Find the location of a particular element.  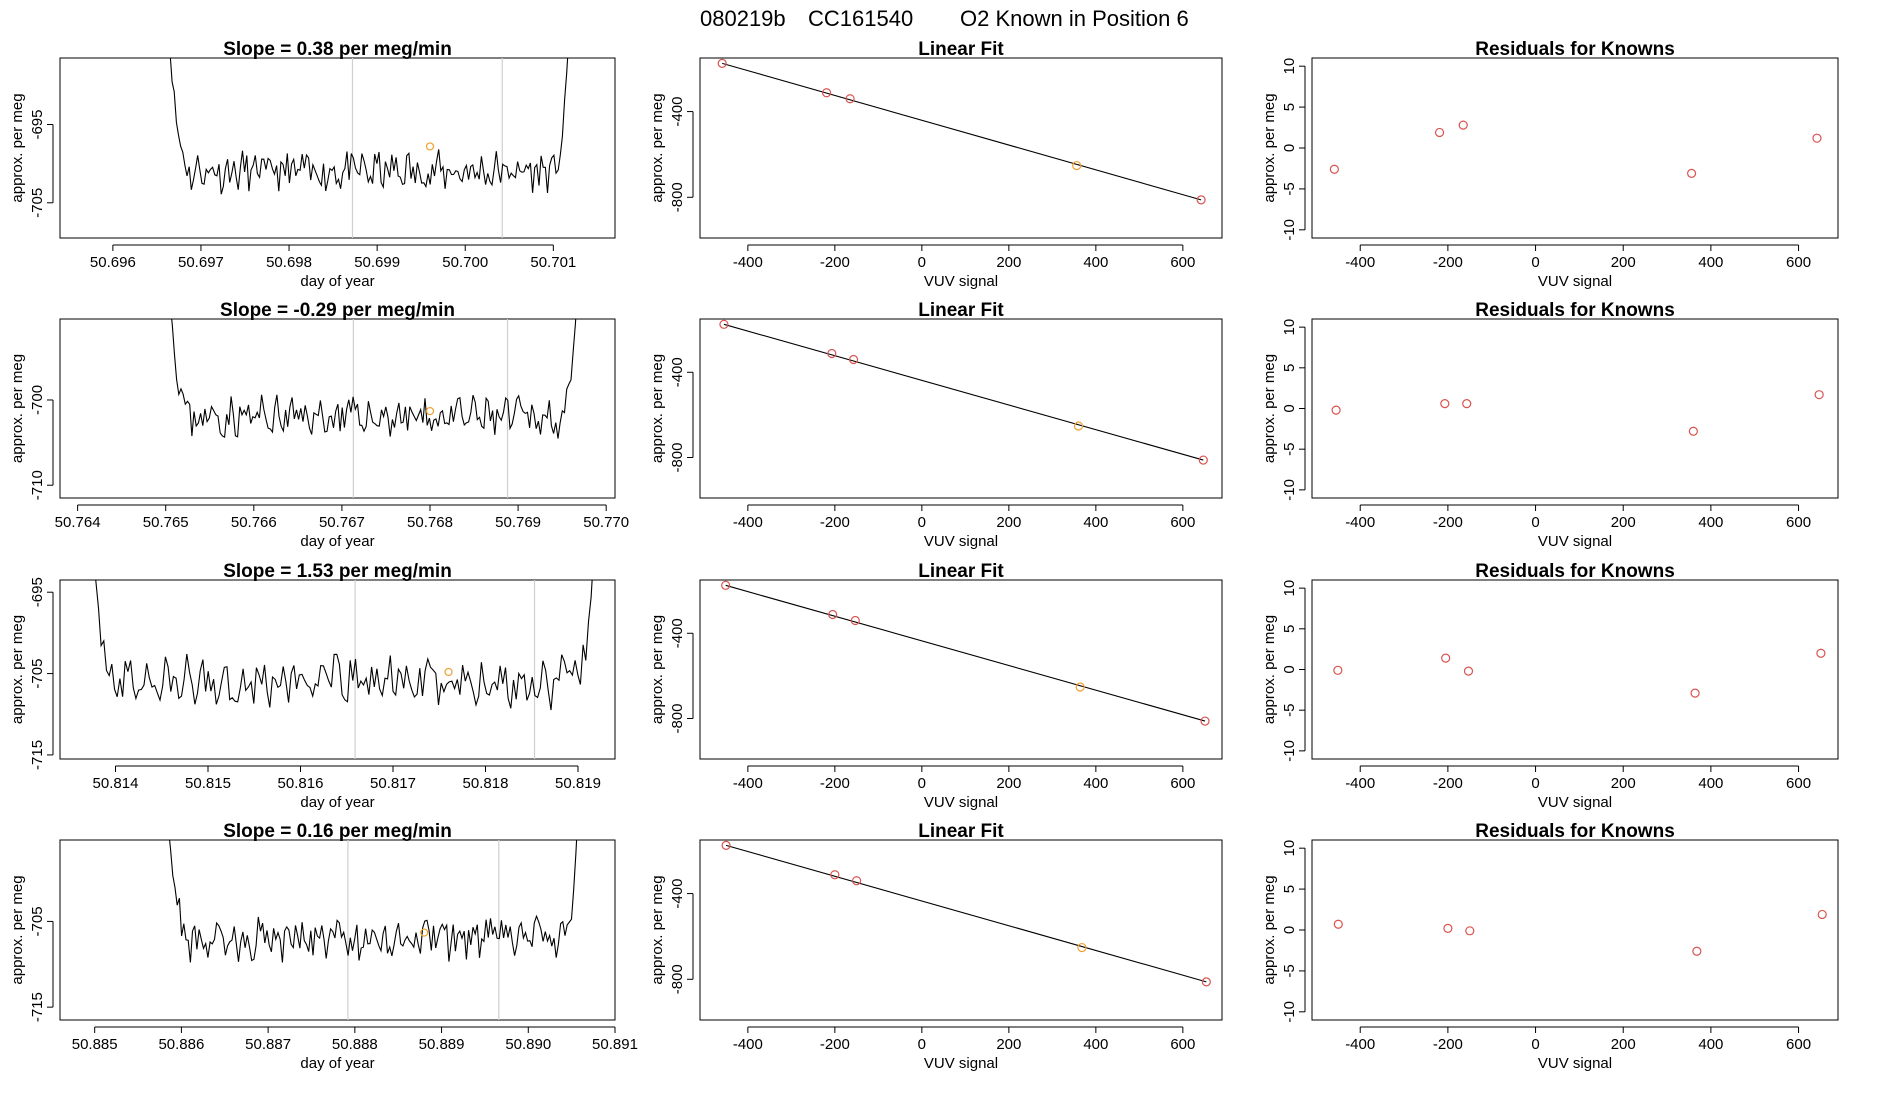

x-tick-label: 50.891 is located at coordinates (615, 1044).